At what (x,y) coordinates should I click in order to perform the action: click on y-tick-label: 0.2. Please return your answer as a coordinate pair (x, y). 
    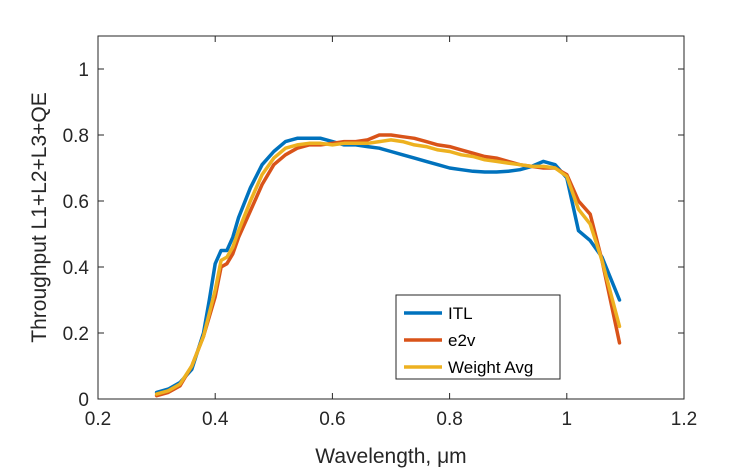
    Looking at the image, I should click on (76, 334).